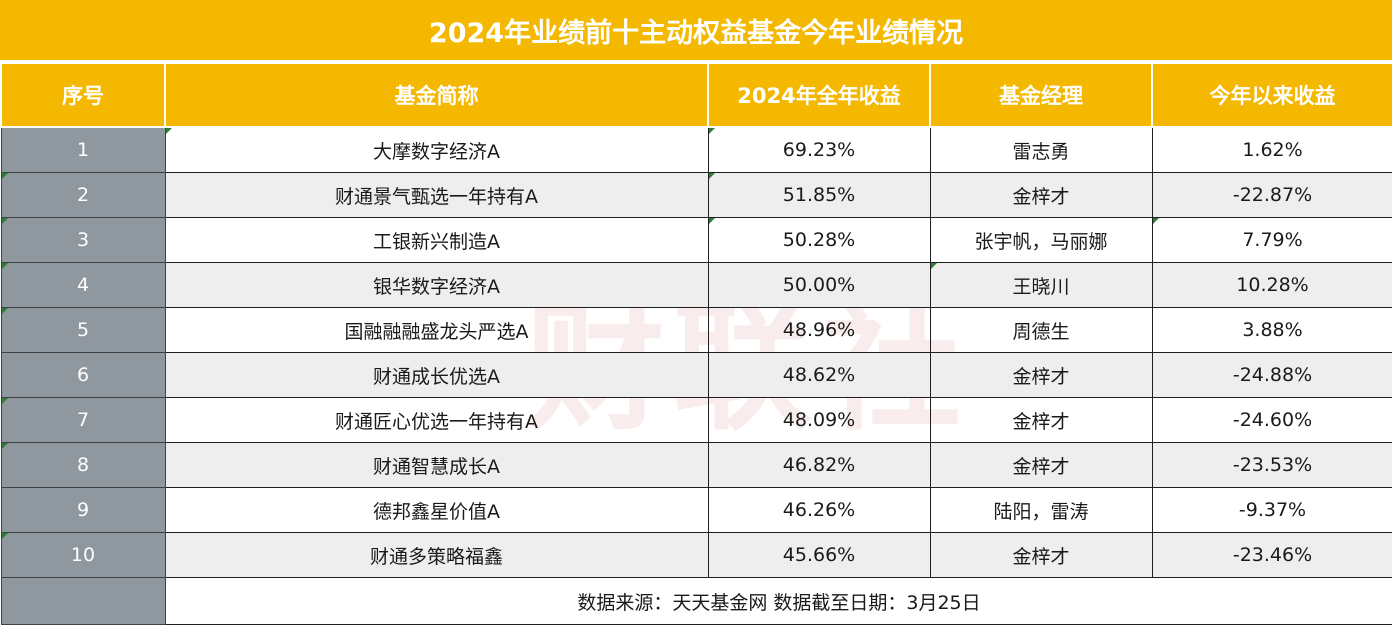 The height and width of the screenshot is (632, 1392). What do you see at coordinates (83, 601) in the screenshot?
I see `source-row-index-blank` at bounding box center [83, 601].